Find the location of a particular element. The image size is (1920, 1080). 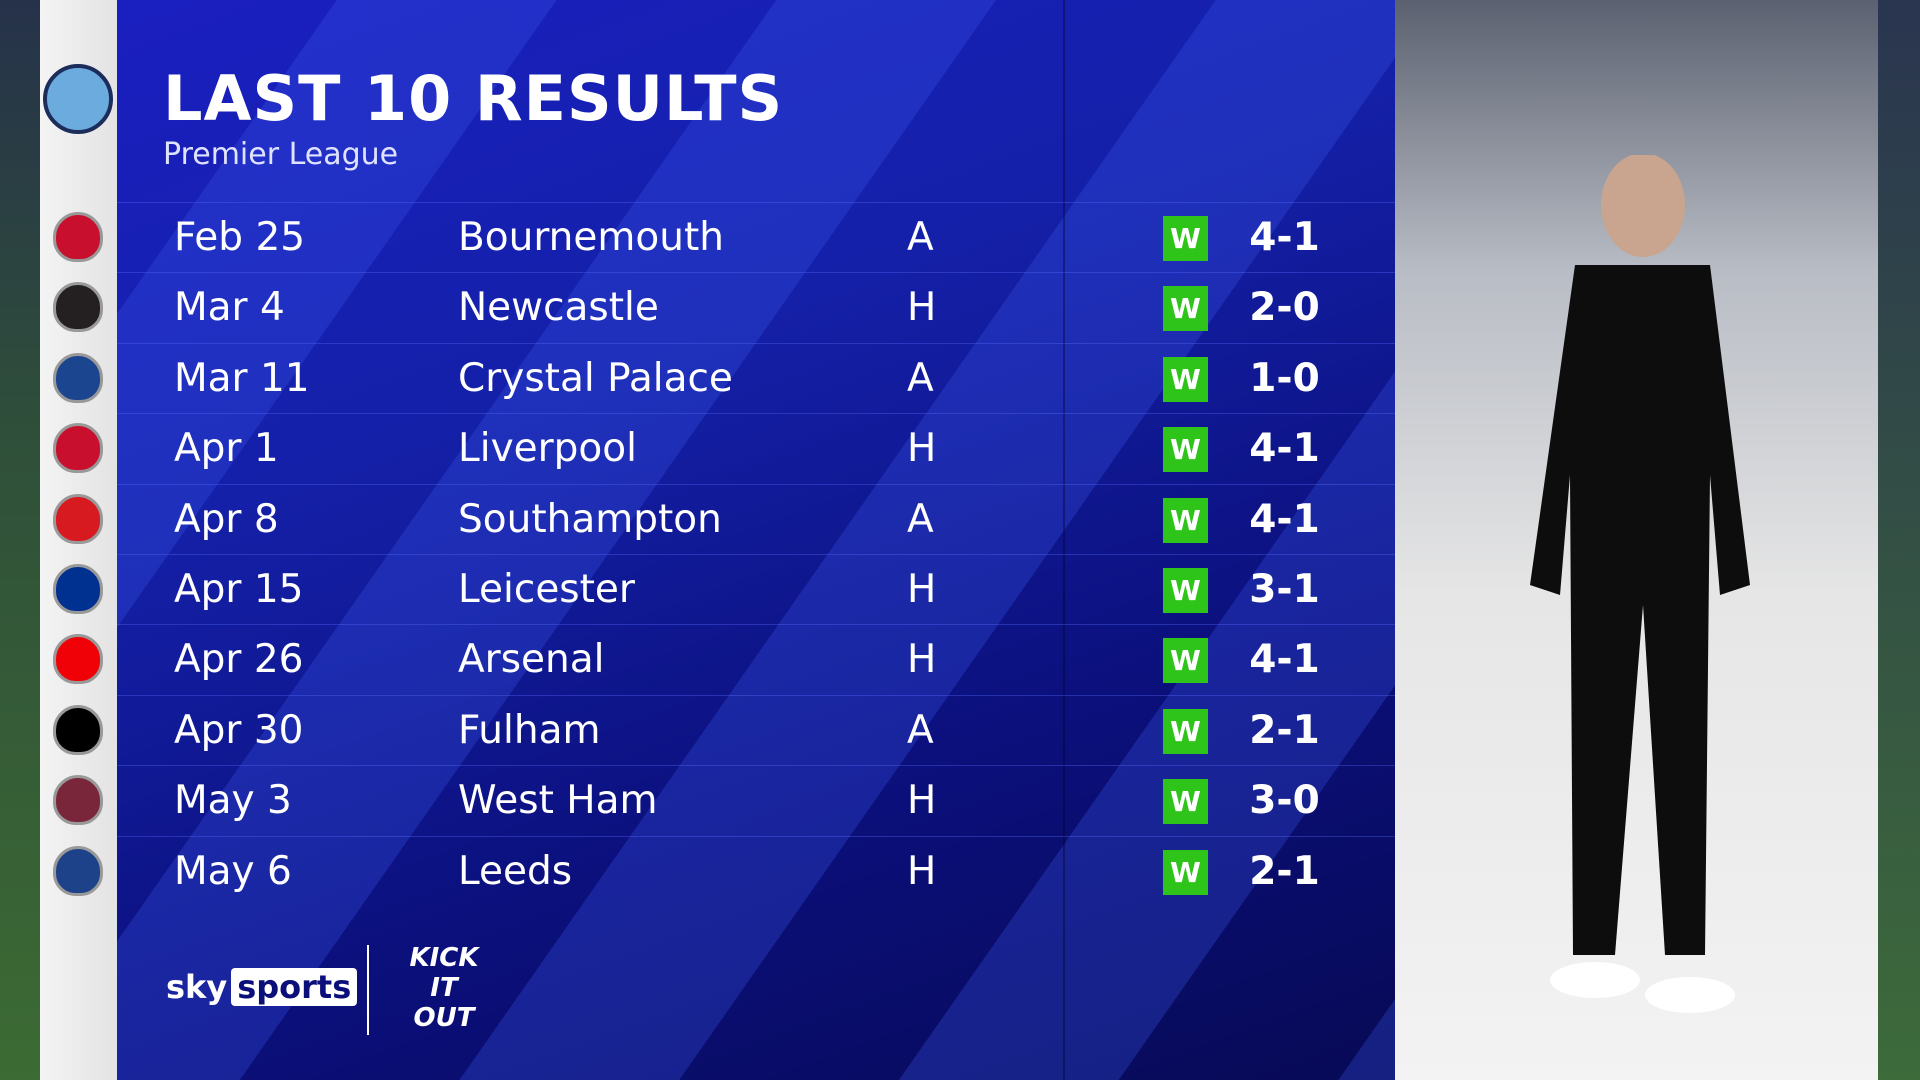

opponent-name: Leeds is located at coordinates (515, 871).